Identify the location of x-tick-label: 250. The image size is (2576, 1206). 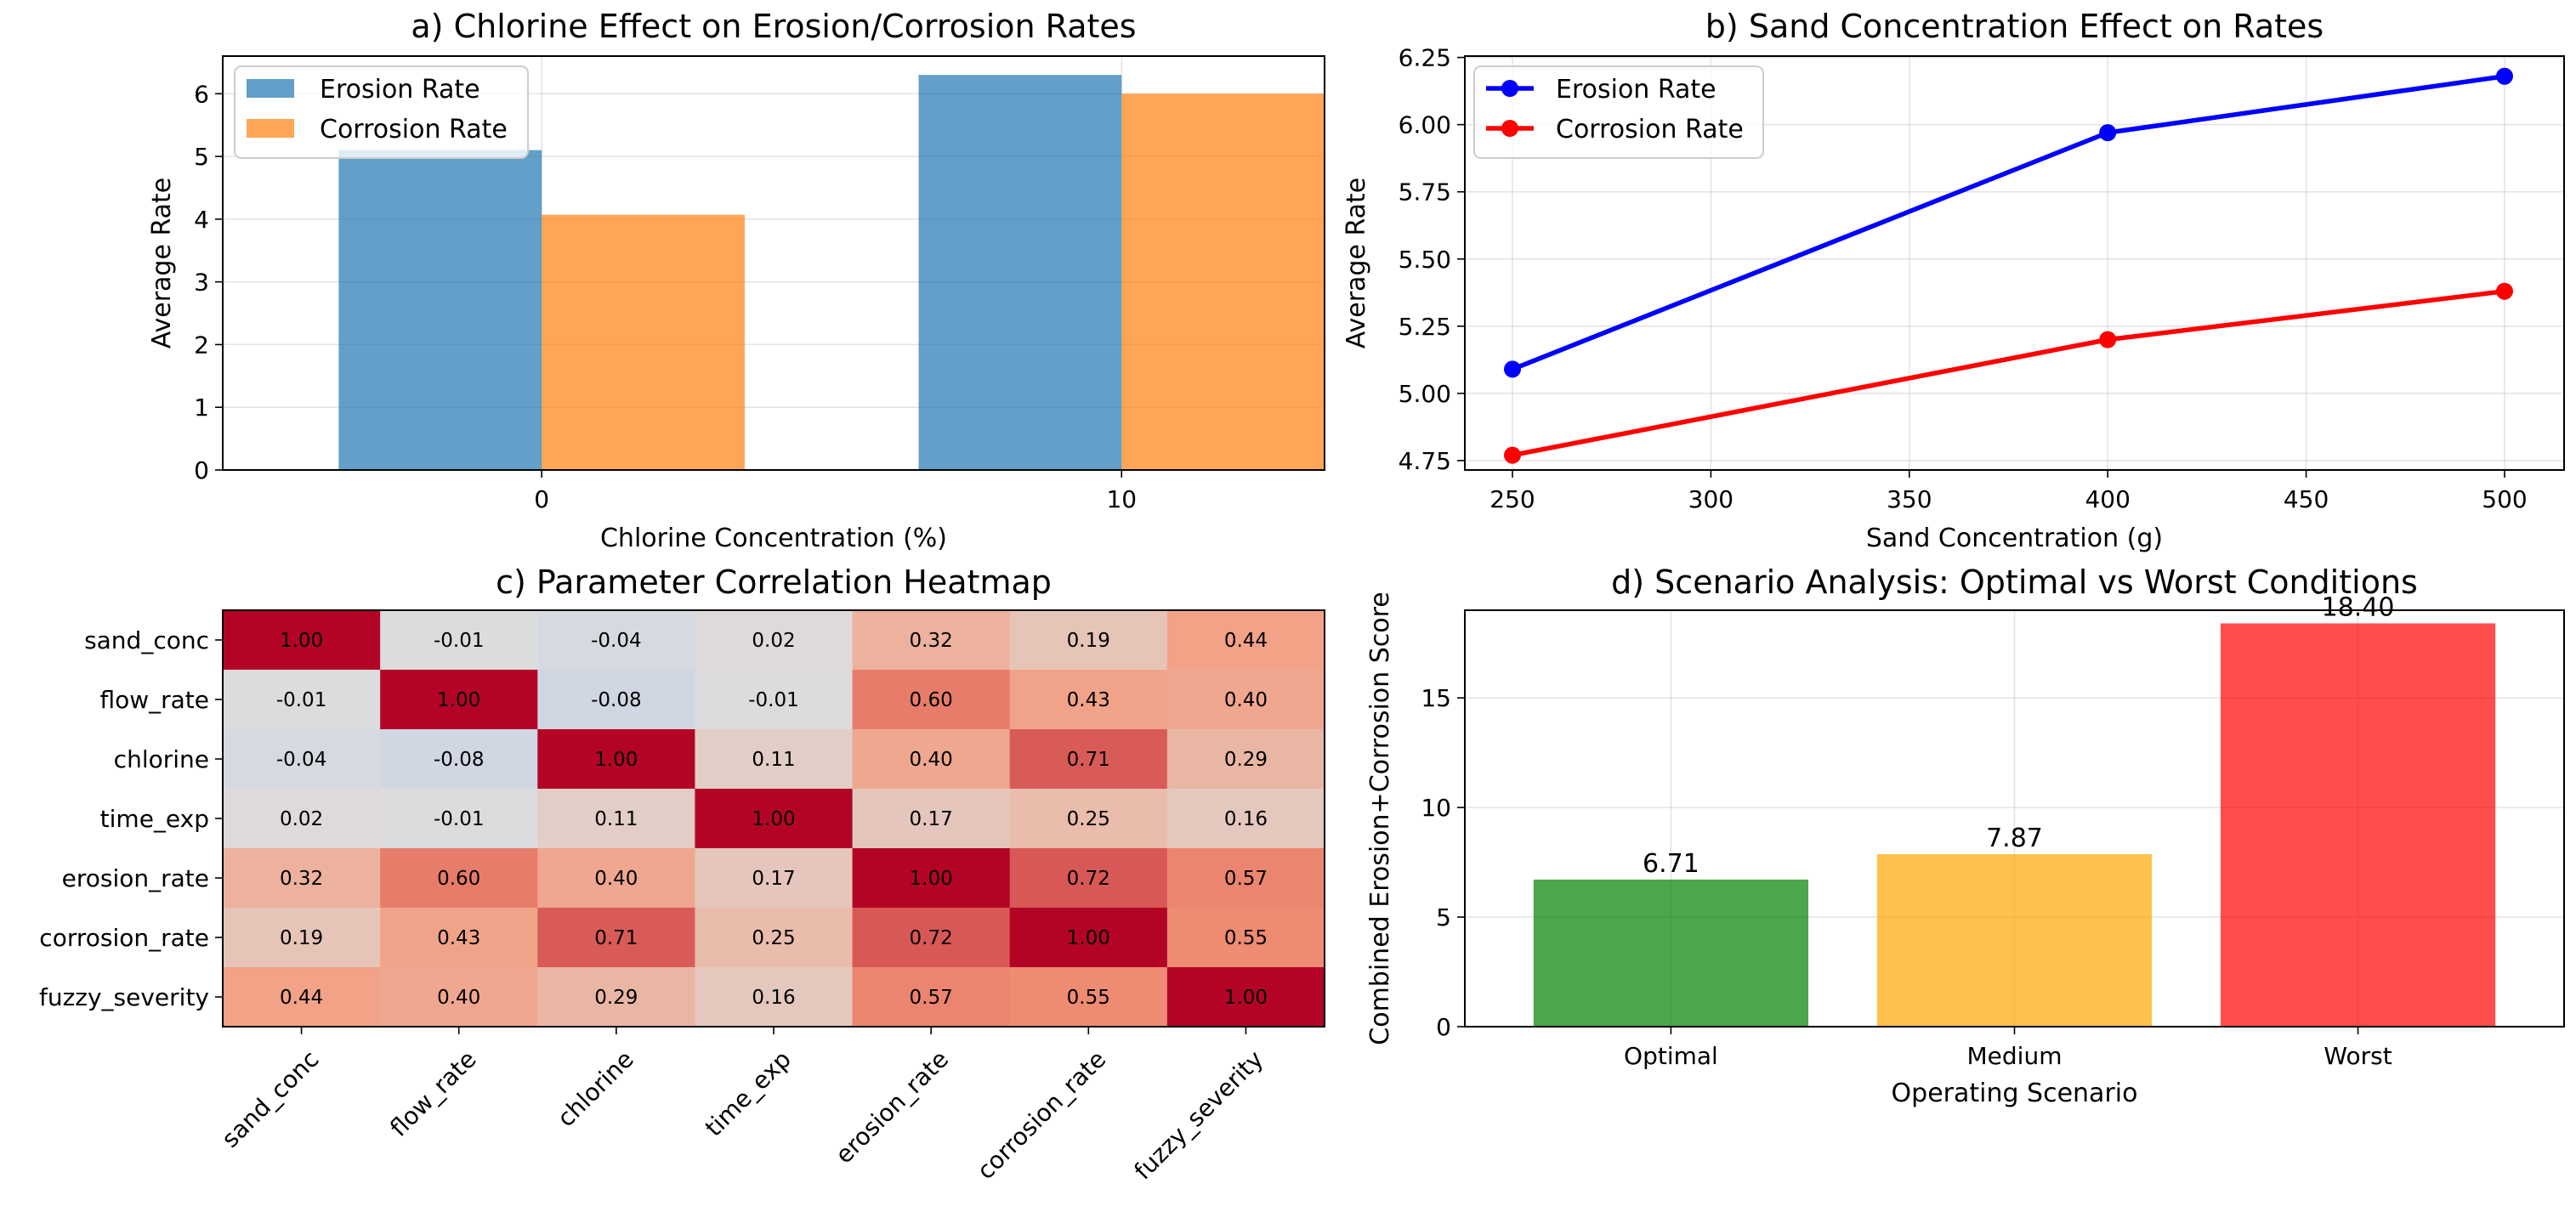
(1512, 499).